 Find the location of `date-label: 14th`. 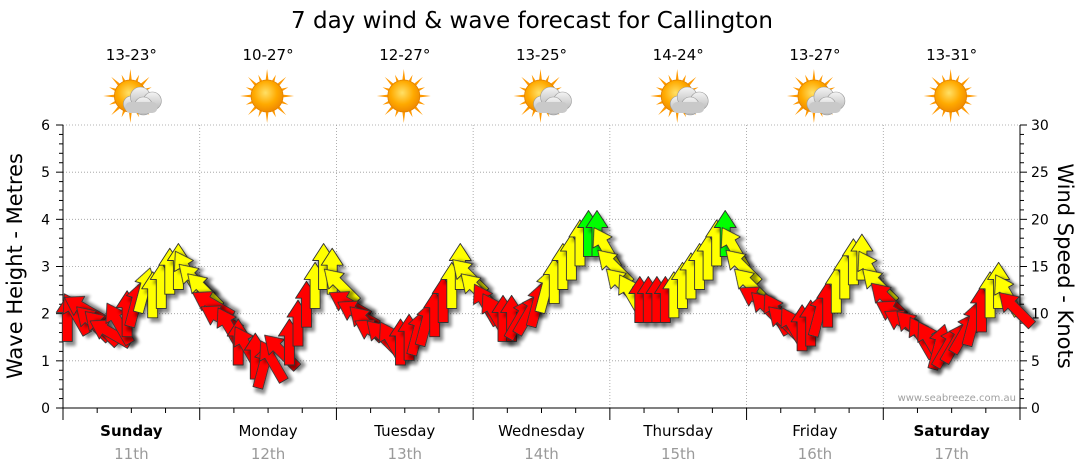

date-label: 14th is located at coordinates (541, 454).